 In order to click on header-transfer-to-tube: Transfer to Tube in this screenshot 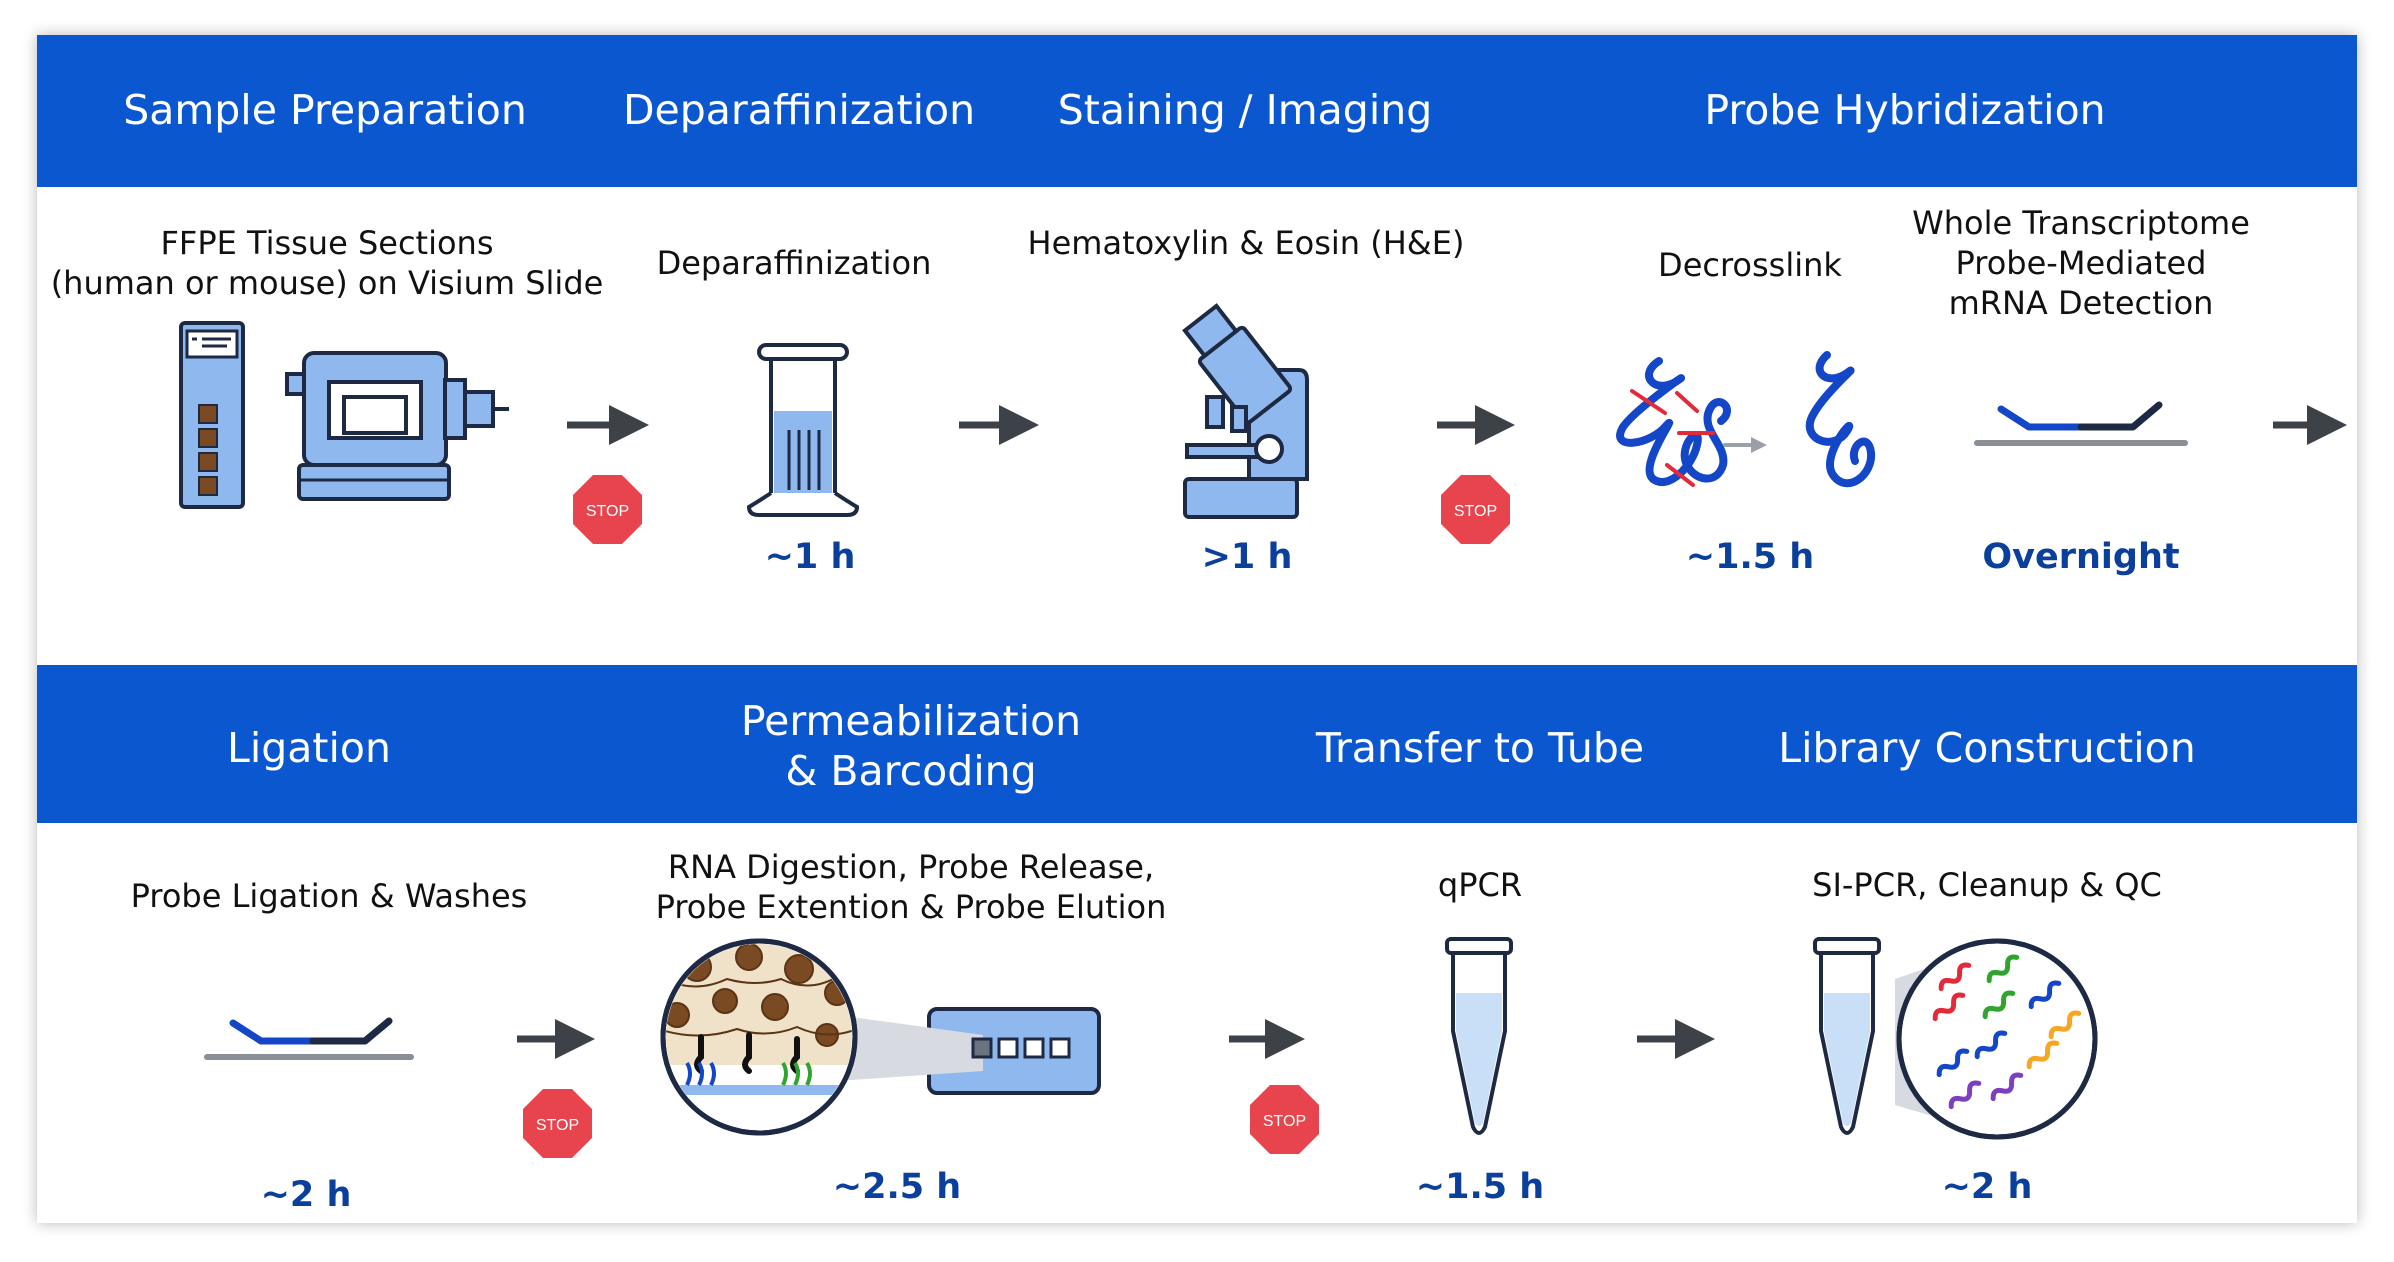, I will do `click(1480, 748)`.